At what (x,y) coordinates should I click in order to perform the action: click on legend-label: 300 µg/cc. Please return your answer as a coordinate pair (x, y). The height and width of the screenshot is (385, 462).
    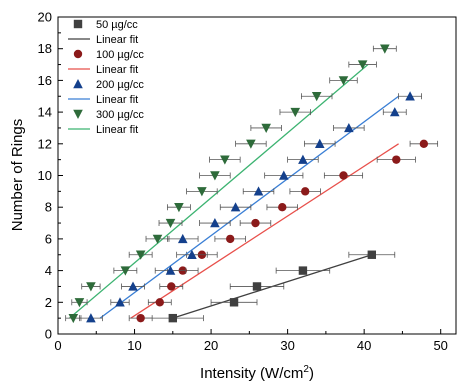
    Looking at the image, I should click on (120, 115).